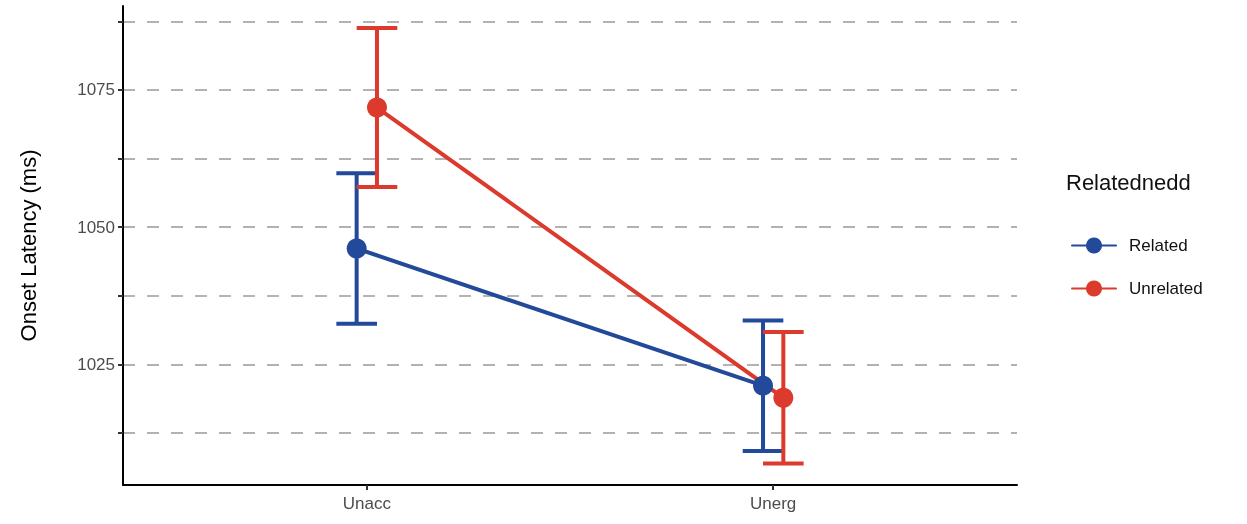  I want to click on legend-label: Unrelated, so click(1166, 288).